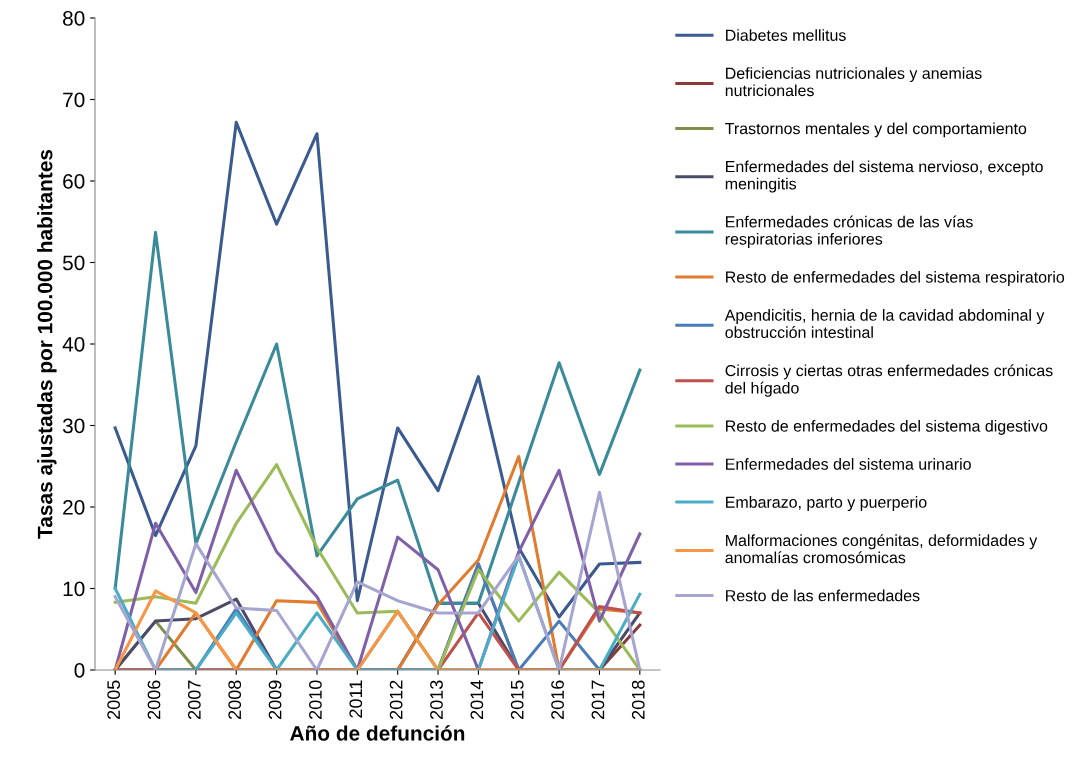  I want to click on y-tick-label: 0, so click(79, 670).